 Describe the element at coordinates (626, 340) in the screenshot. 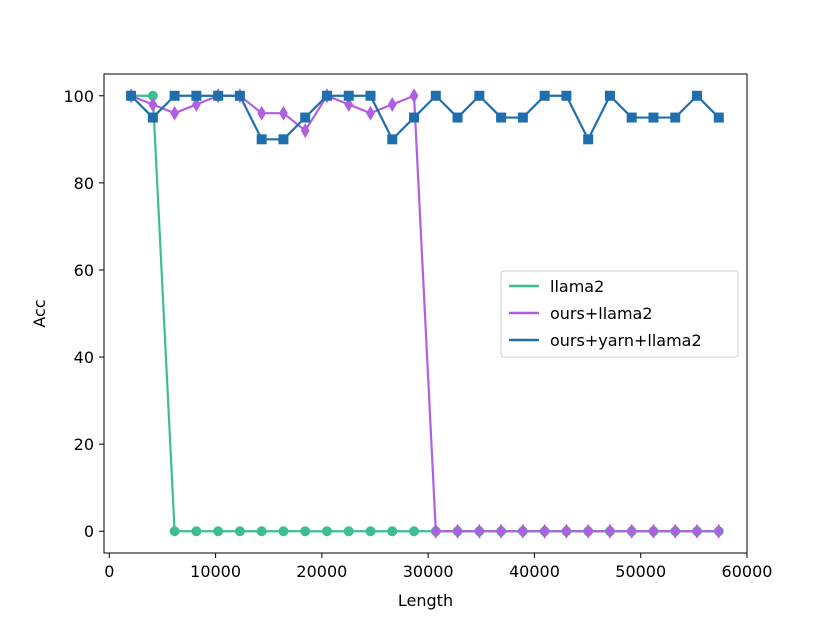

I see `legend-label: ours+yarn+llama2` at that location.